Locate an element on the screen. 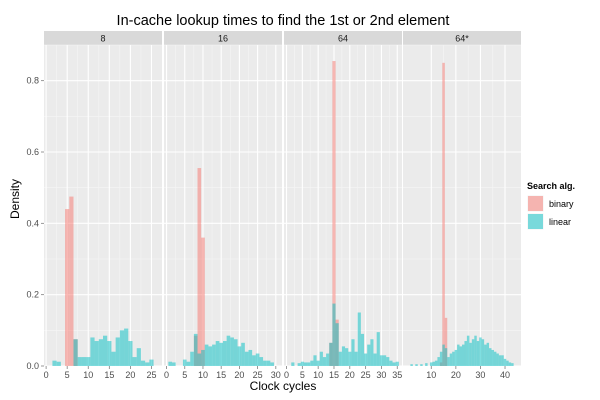 This screenshot has width=600, height=400. legend-label: linear is located at coordinates (560, 222).